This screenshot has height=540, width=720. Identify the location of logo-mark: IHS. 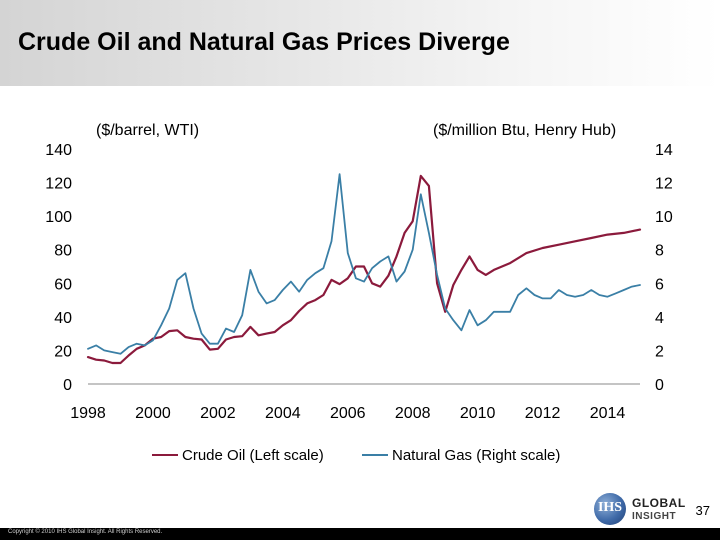
(610, 507).